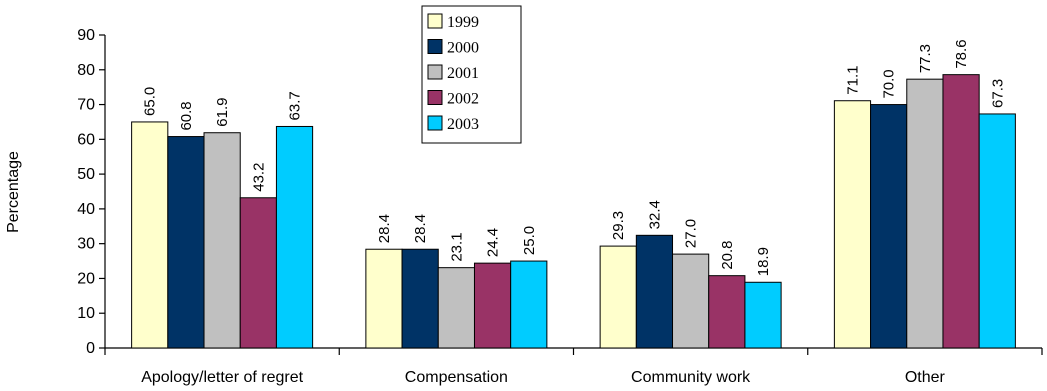  What do you see at coordinates (435, 123) in the screenshot?
I see `legend-swatch-2003` at bounding box center [435, 123].